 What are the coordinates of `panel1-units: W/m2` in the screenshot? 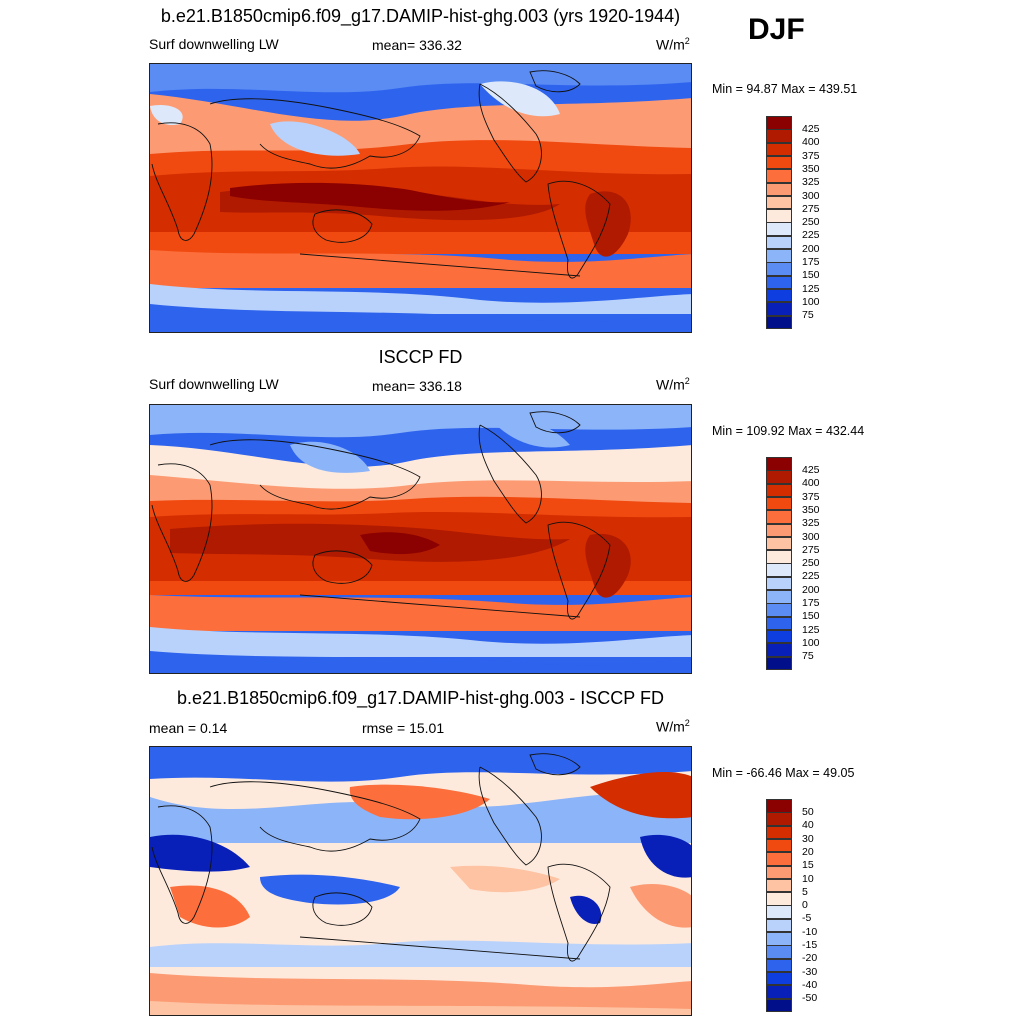 It's located at (673, 44).